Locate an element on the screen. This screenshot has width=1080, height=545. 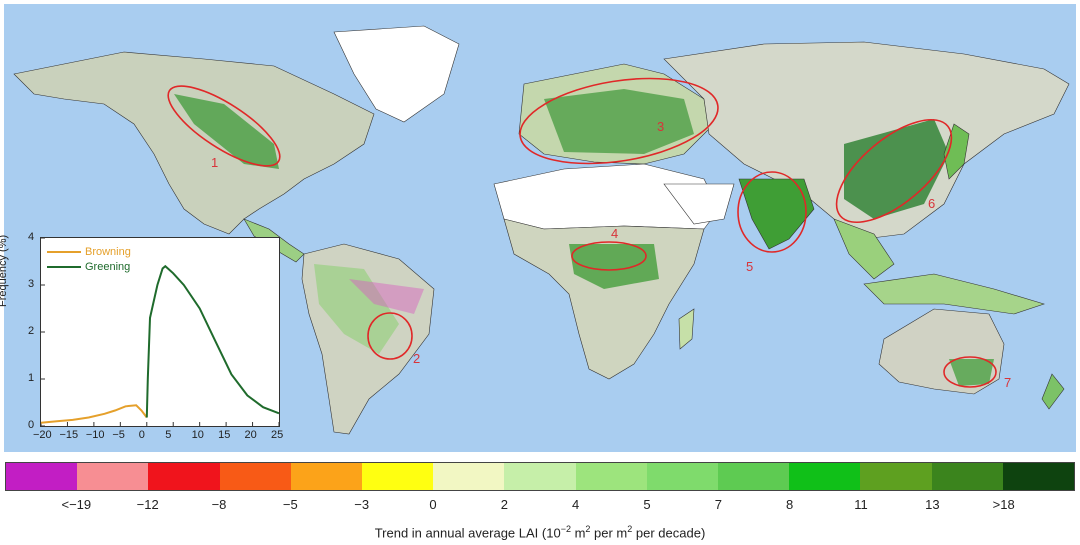
colorbar-label: 0 is located at coordinates (433, 504).